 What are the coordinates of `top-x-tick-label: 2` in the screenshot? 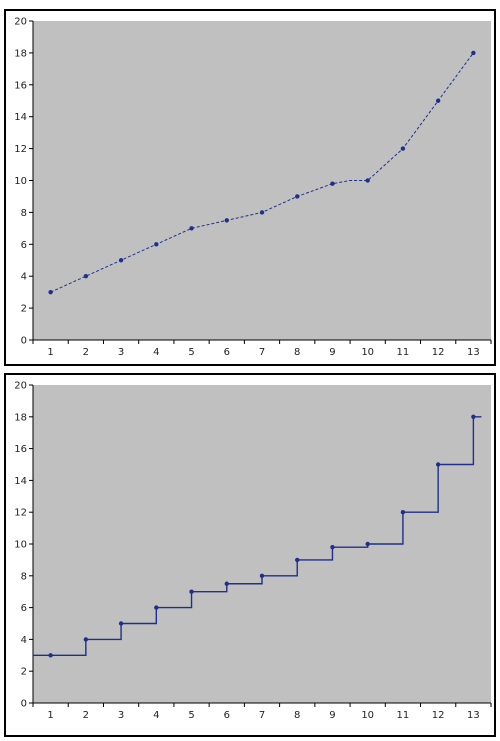 It's located at (86, 352).